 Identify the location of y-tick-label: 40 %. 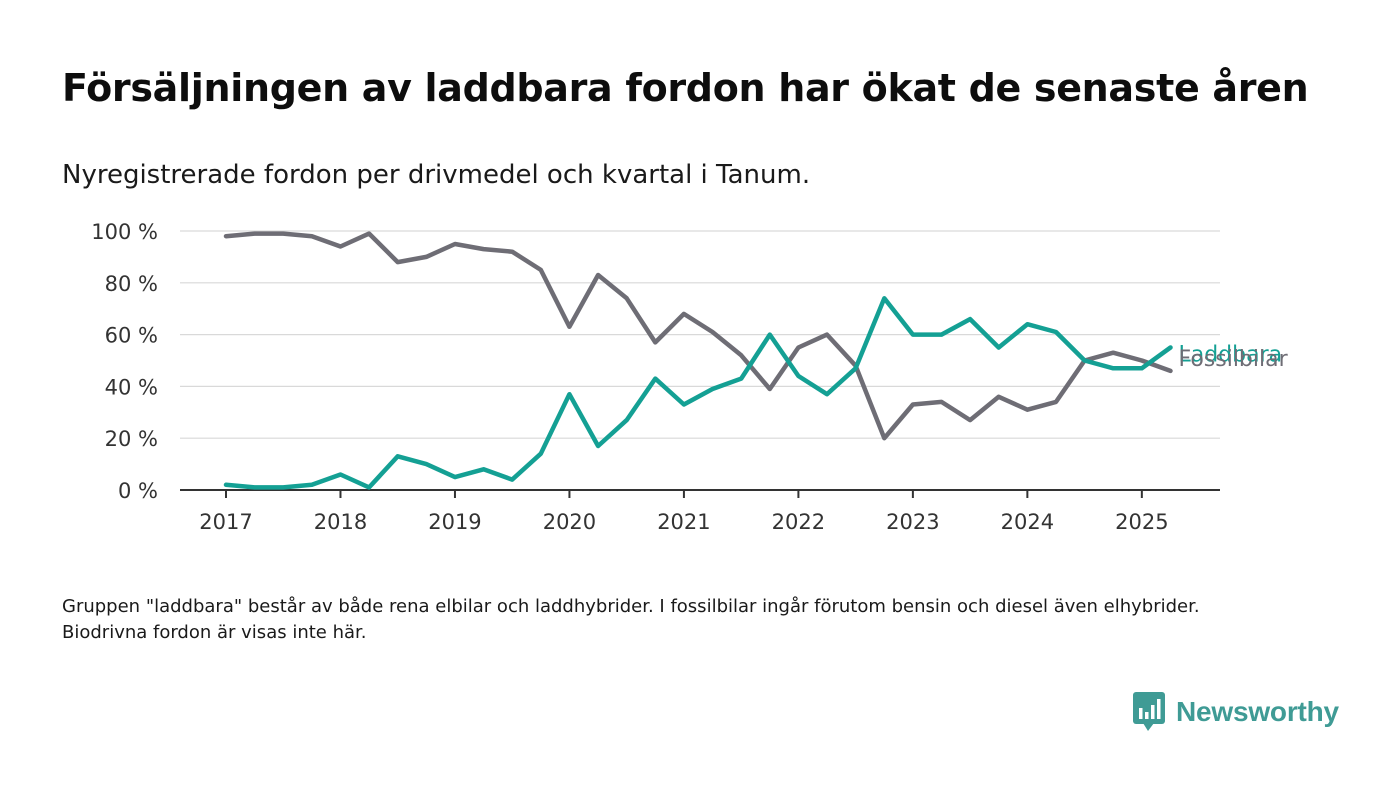
(131, 387).